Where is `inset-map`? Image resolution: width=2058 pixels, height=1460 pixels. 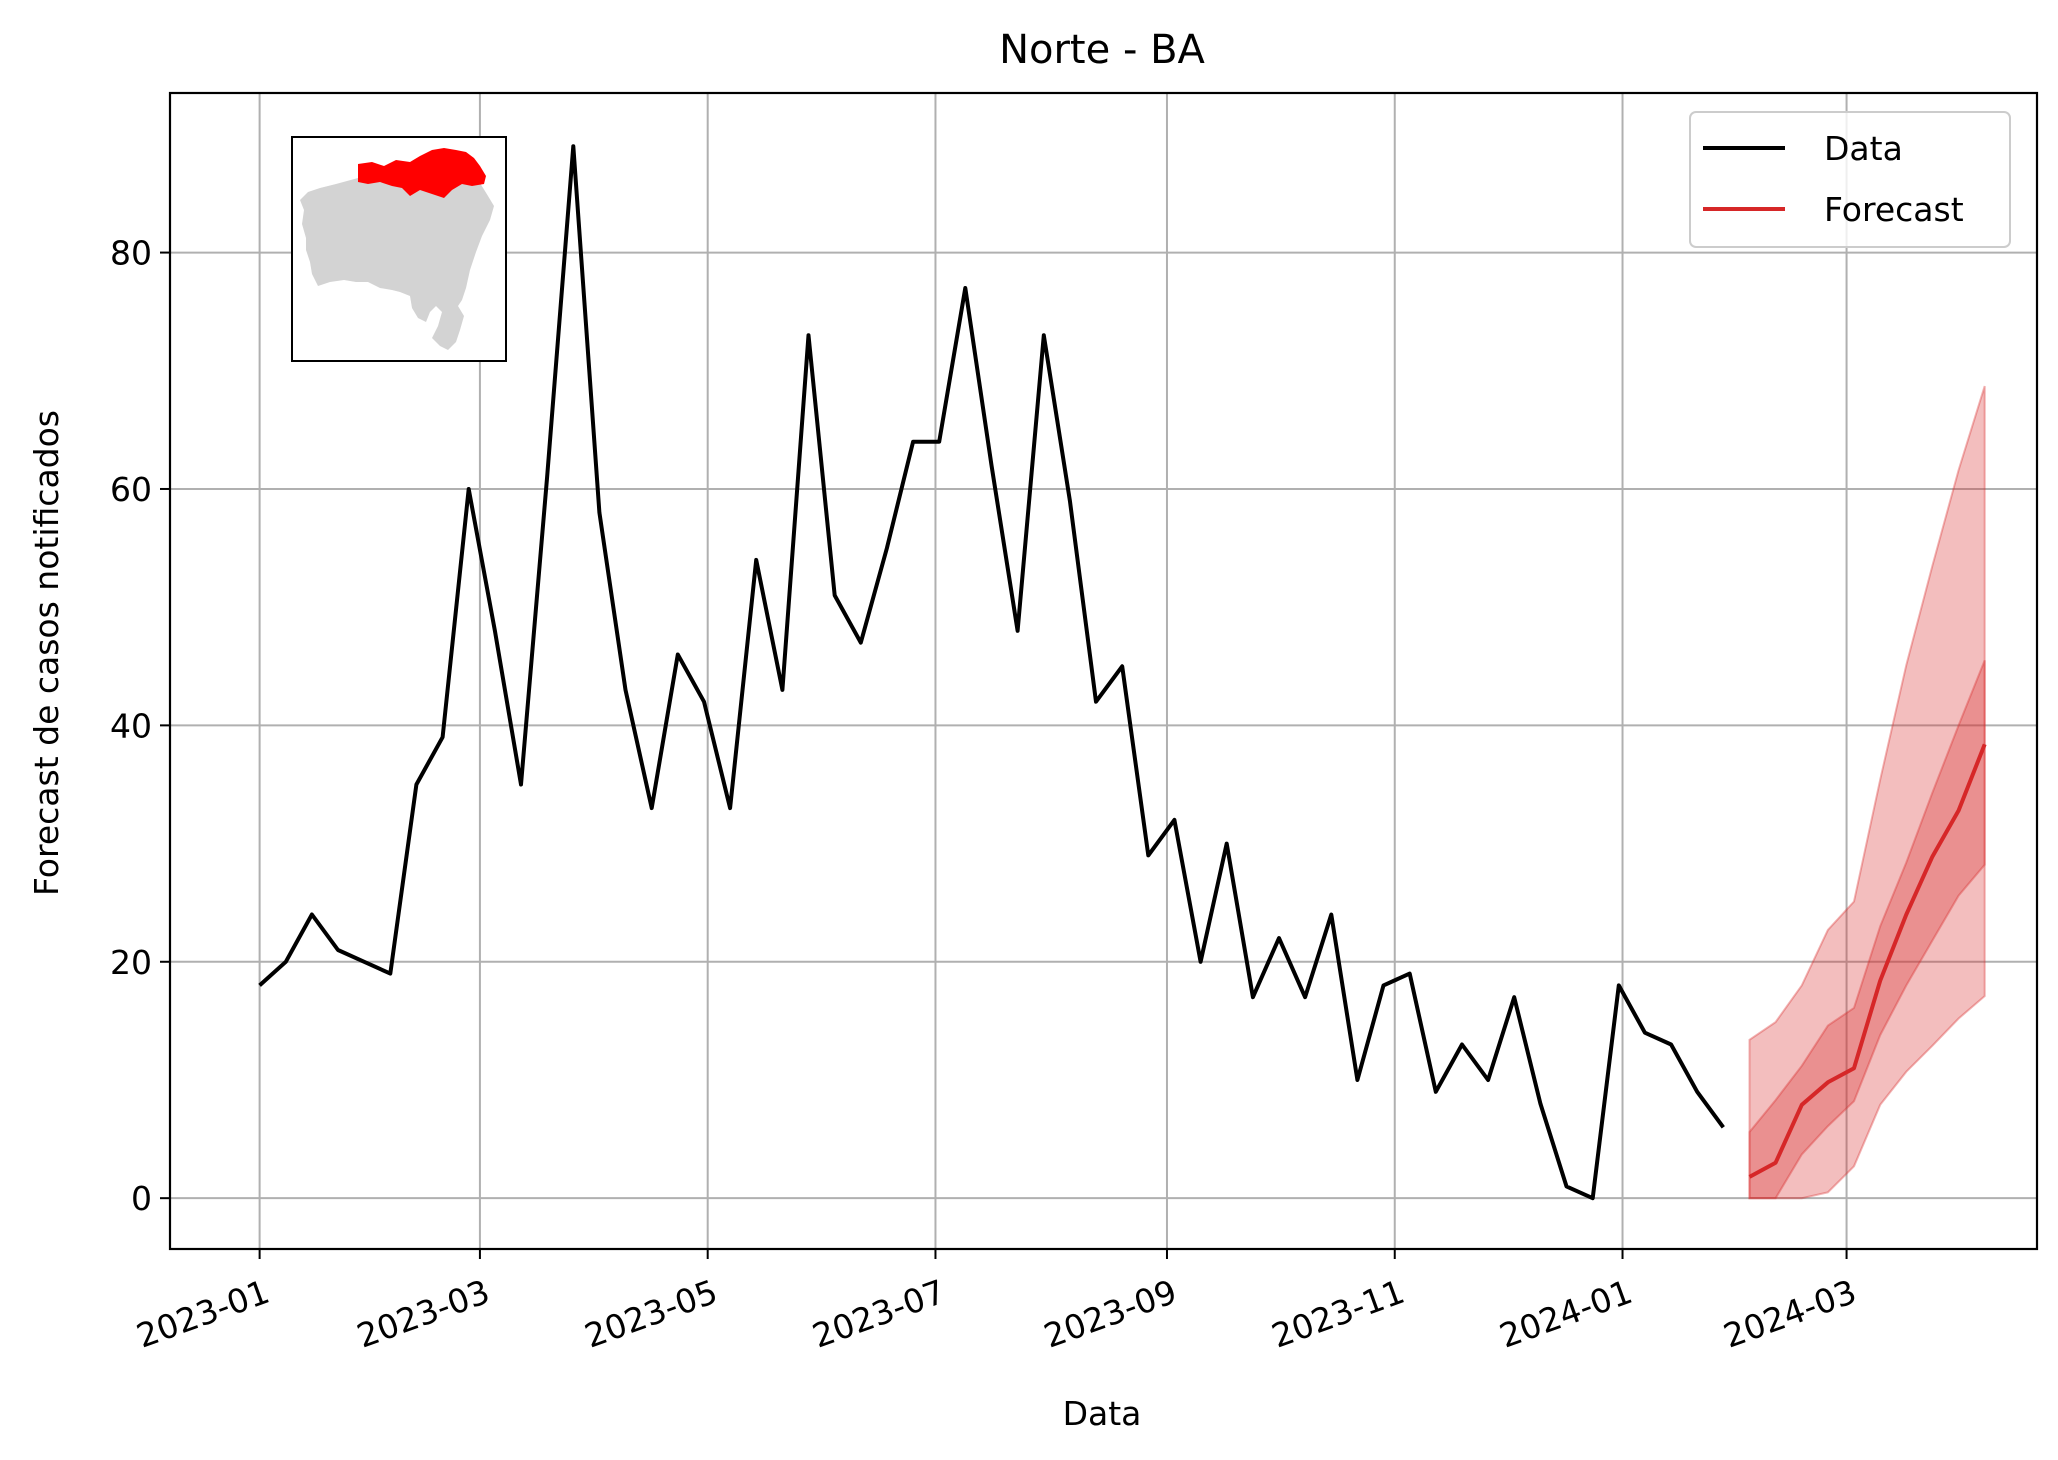
inset-map is located at coordinates (399, 249).